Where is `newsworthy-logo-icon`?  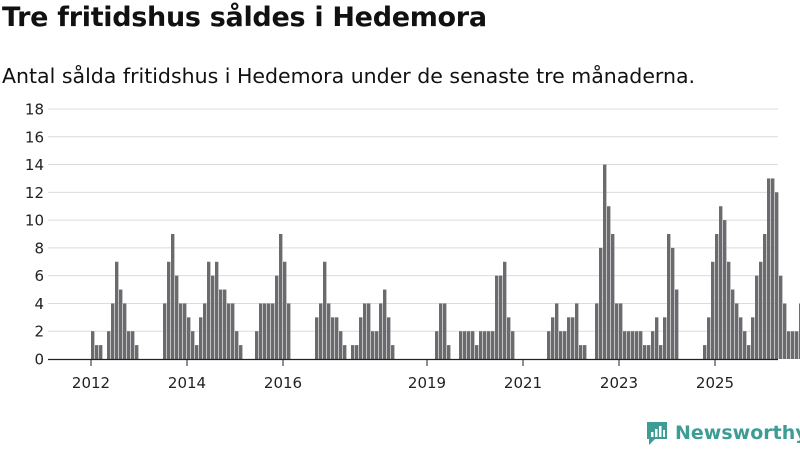 newsworthy-logo-icon is located at coordinates (657, 433).